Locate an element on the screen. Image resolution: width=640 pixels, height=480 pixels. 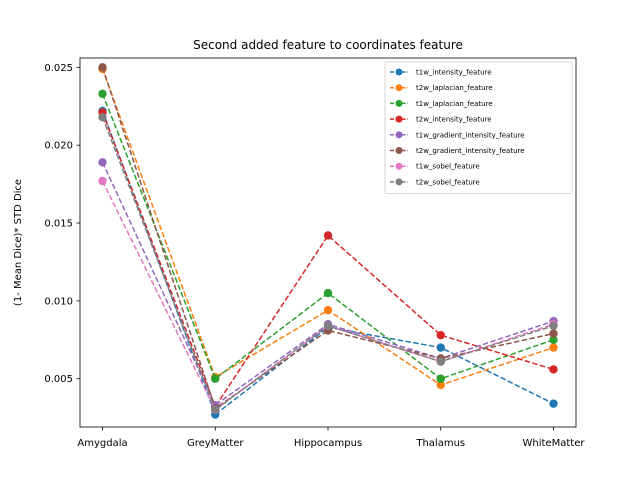
legend-label: t2w_sobel_feature is located at coordinates (448, 182).